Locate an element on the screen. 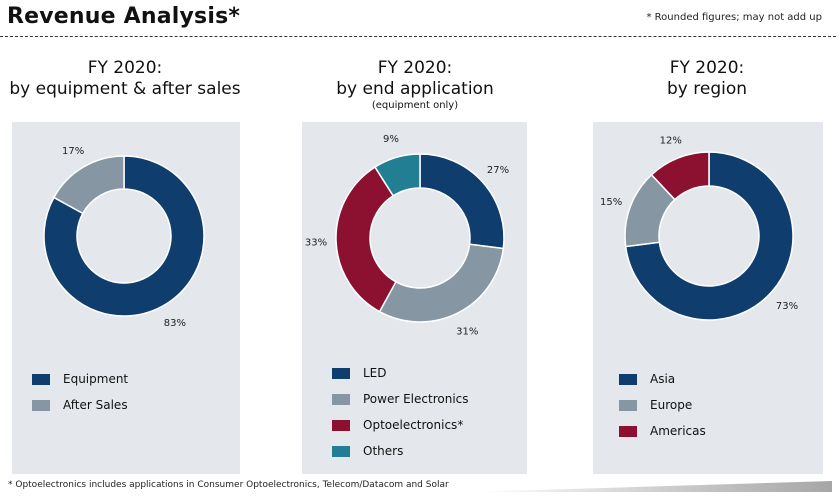 Image resolution: width=840 pixels, height=498 pixels. data-label-equipment: 83% is located at coordinates (175, 323).